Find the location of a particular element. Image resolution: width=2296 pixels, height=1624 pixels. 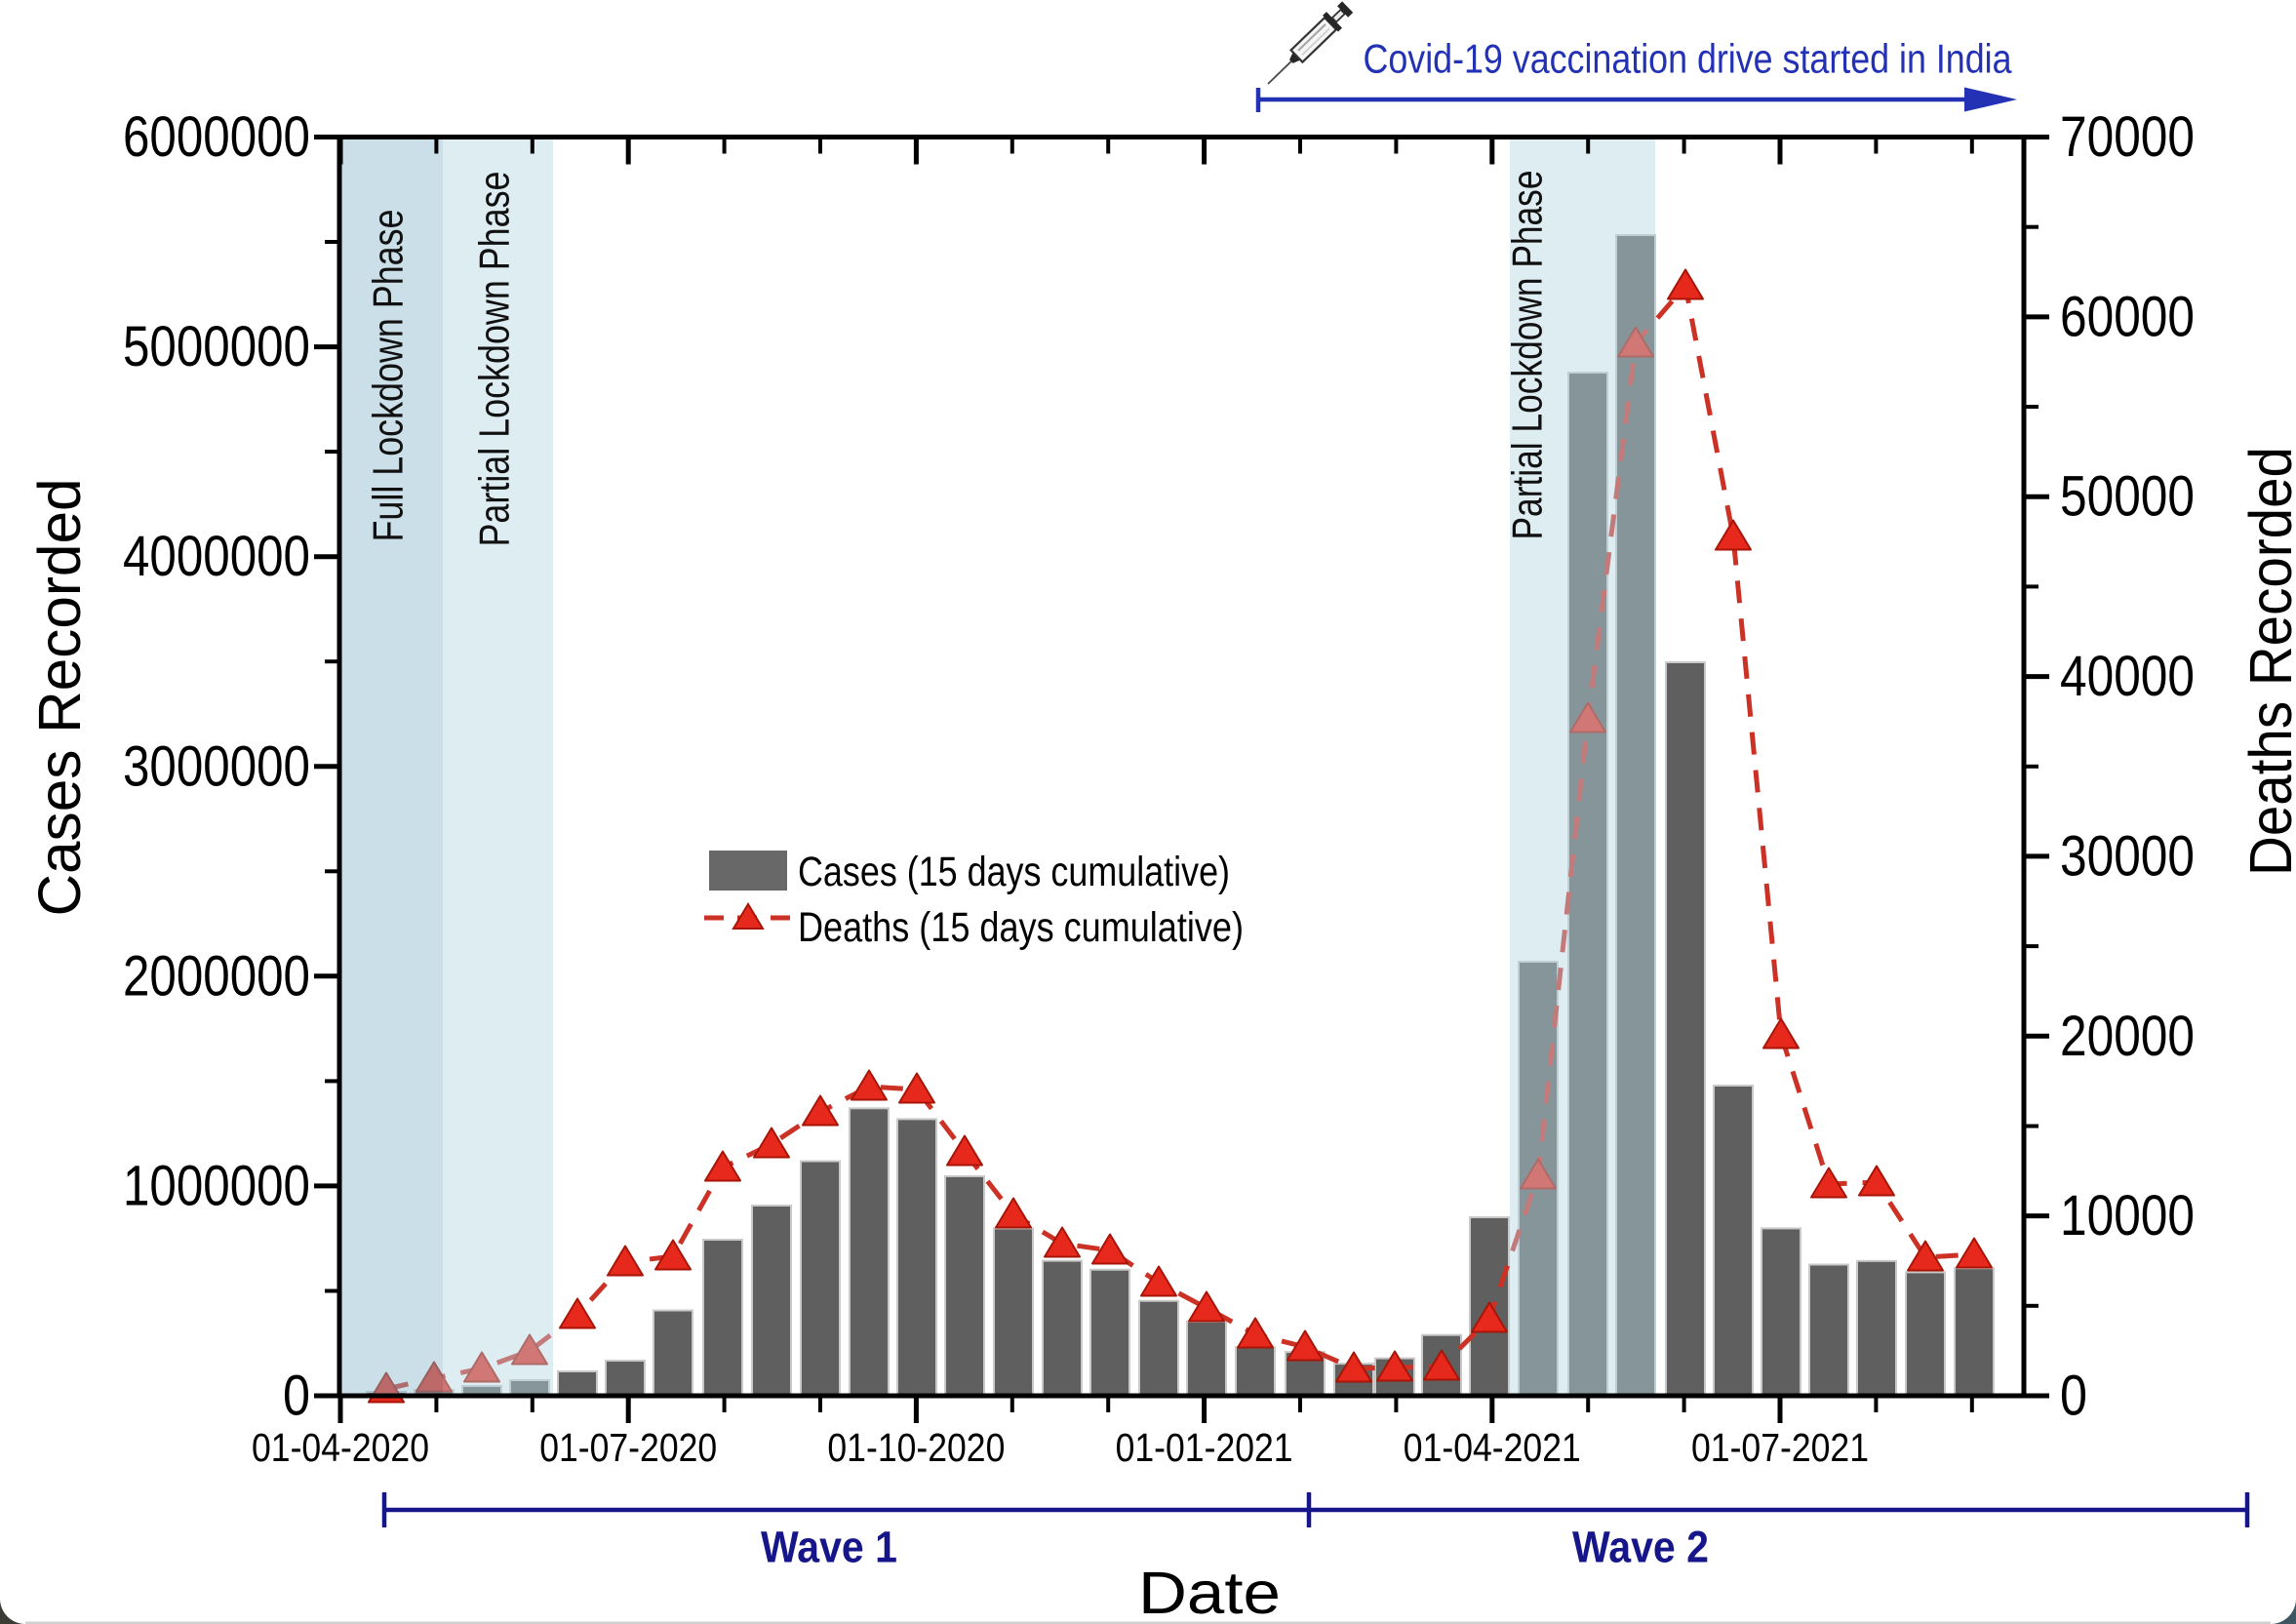

svg-text: 20000 is located at coordinates (2127, 1036).